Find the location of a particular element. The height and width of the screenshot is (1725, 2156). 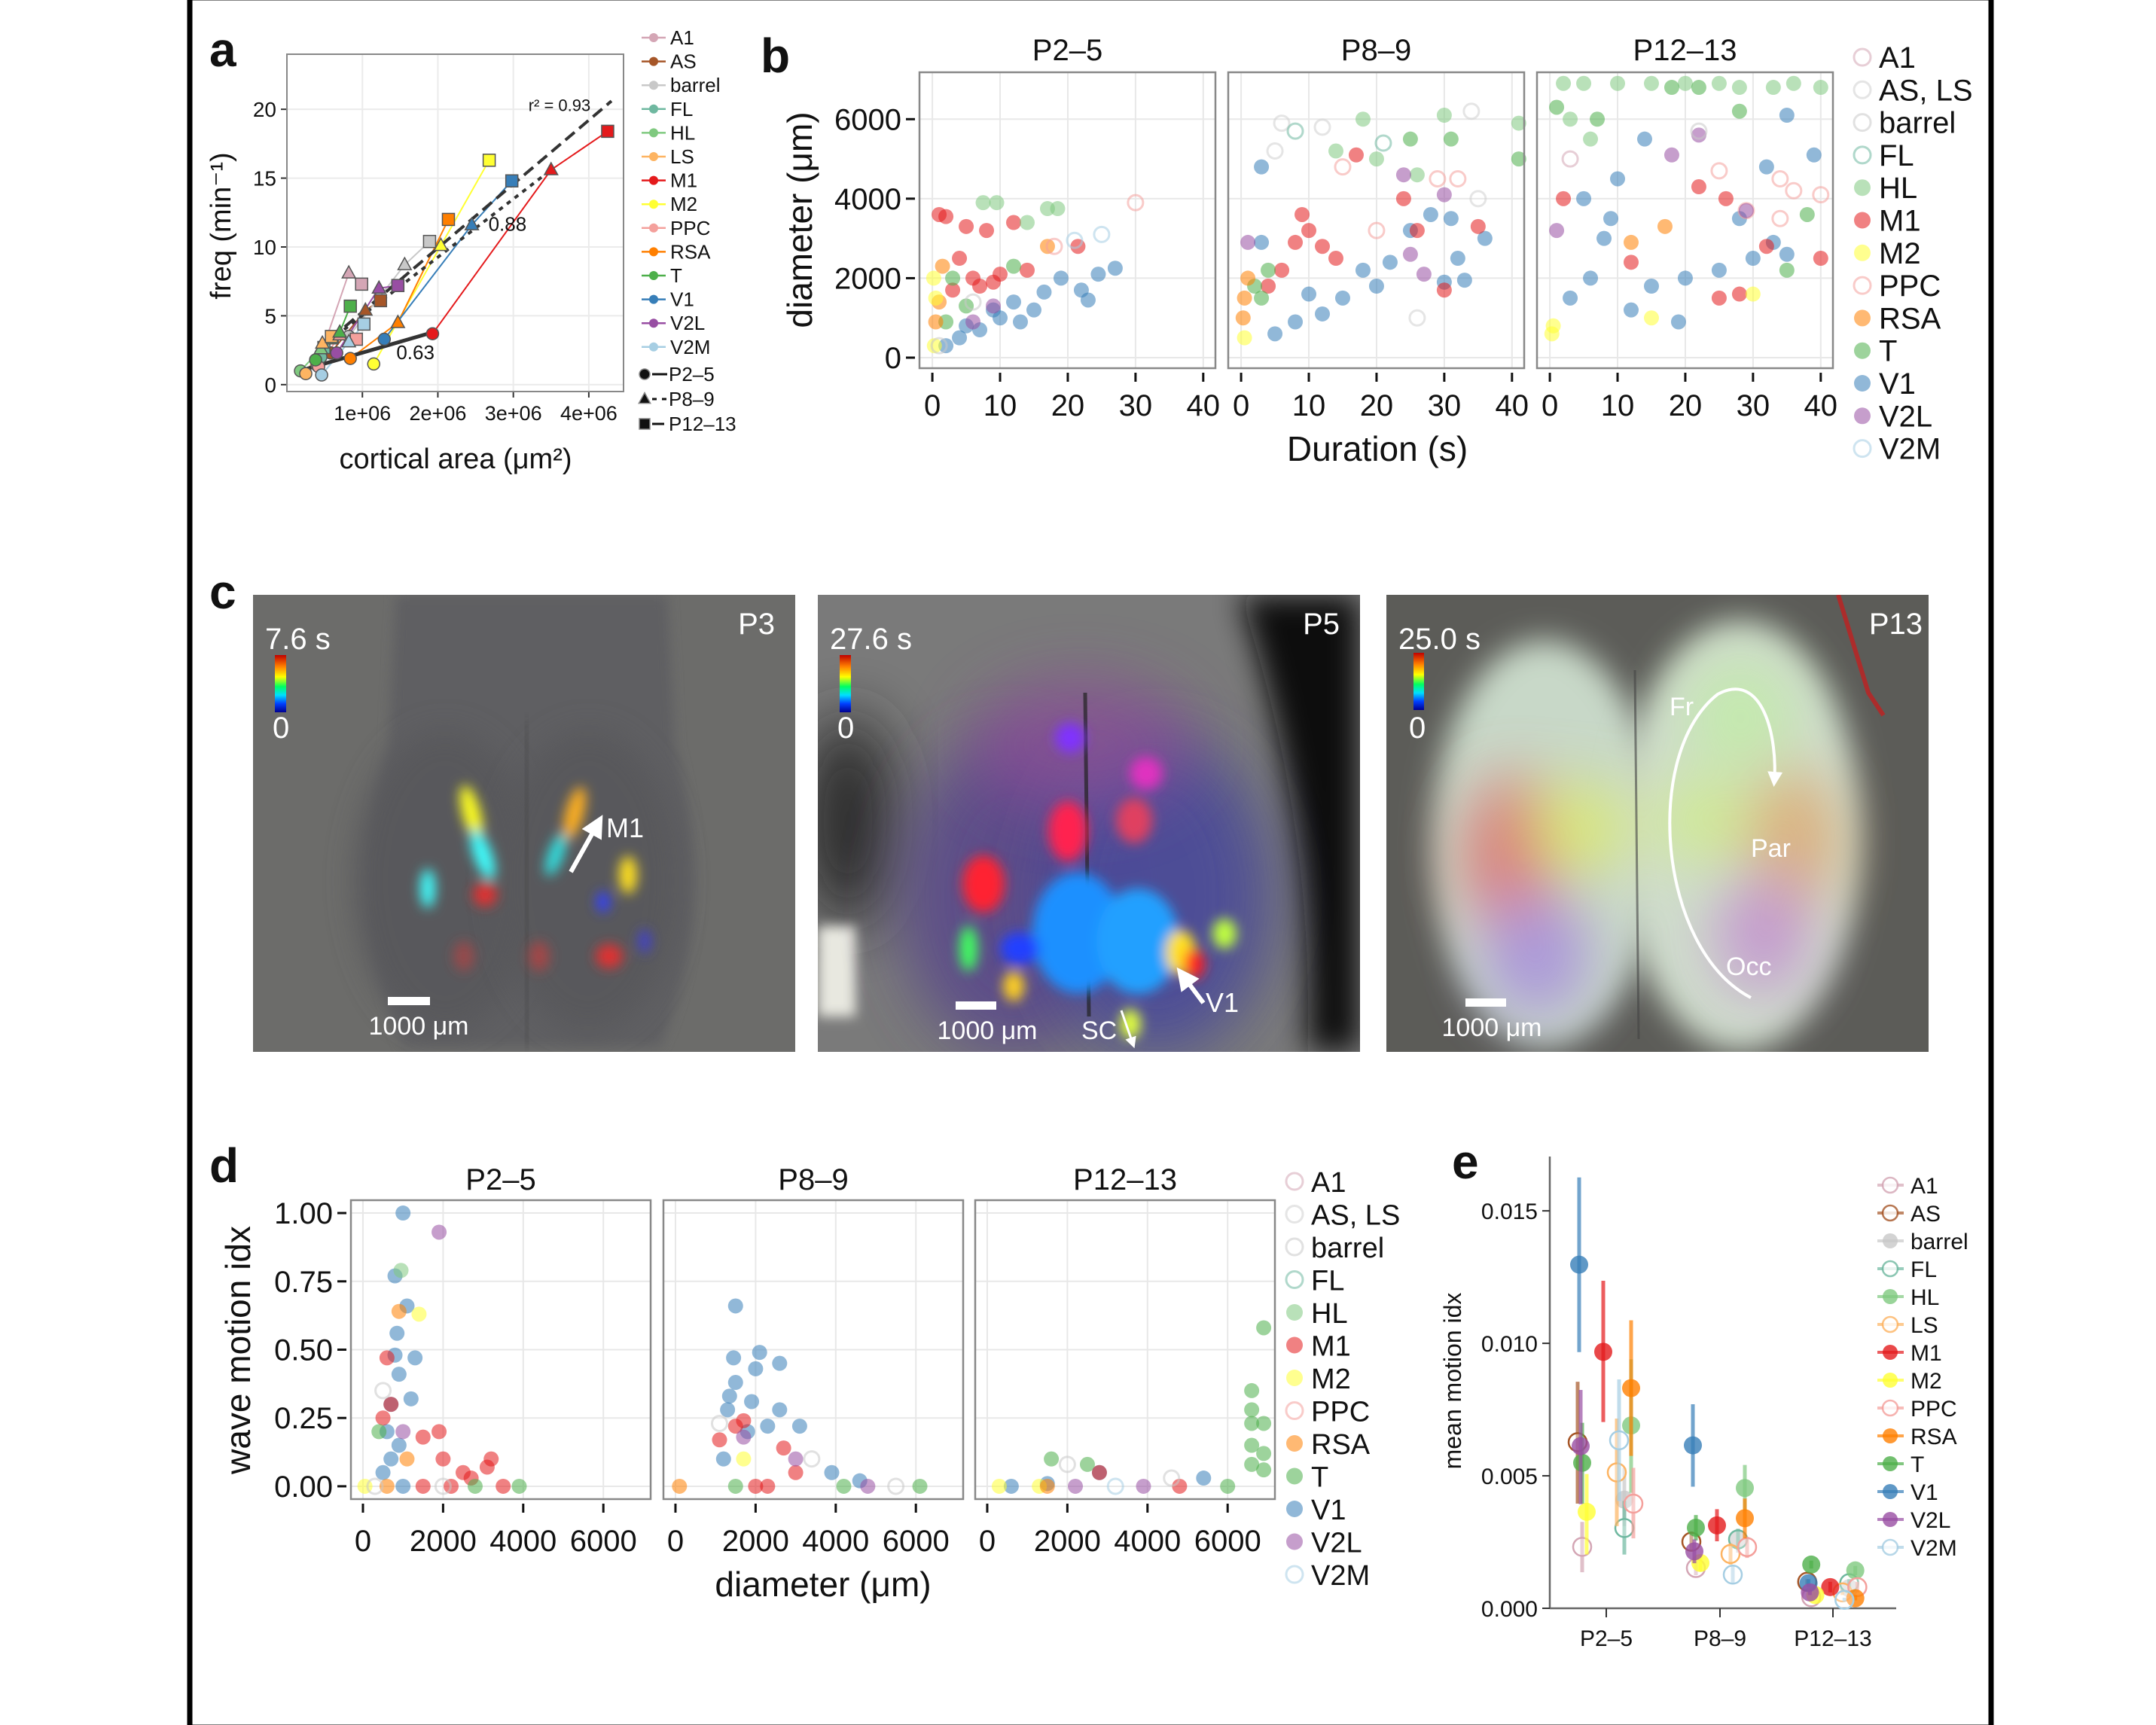

legend-label: LS is located at coordinates (682, 156).